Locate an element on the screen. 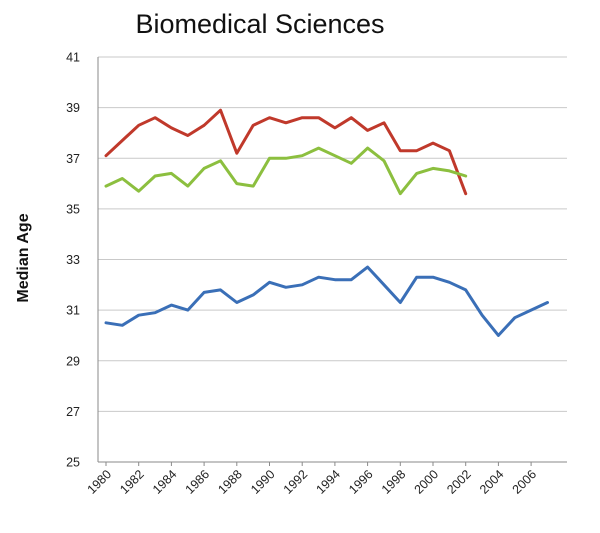  y-tick-labels: 25 27 29 31 33 35 37 39 41 is located at coordinates (73, 260).